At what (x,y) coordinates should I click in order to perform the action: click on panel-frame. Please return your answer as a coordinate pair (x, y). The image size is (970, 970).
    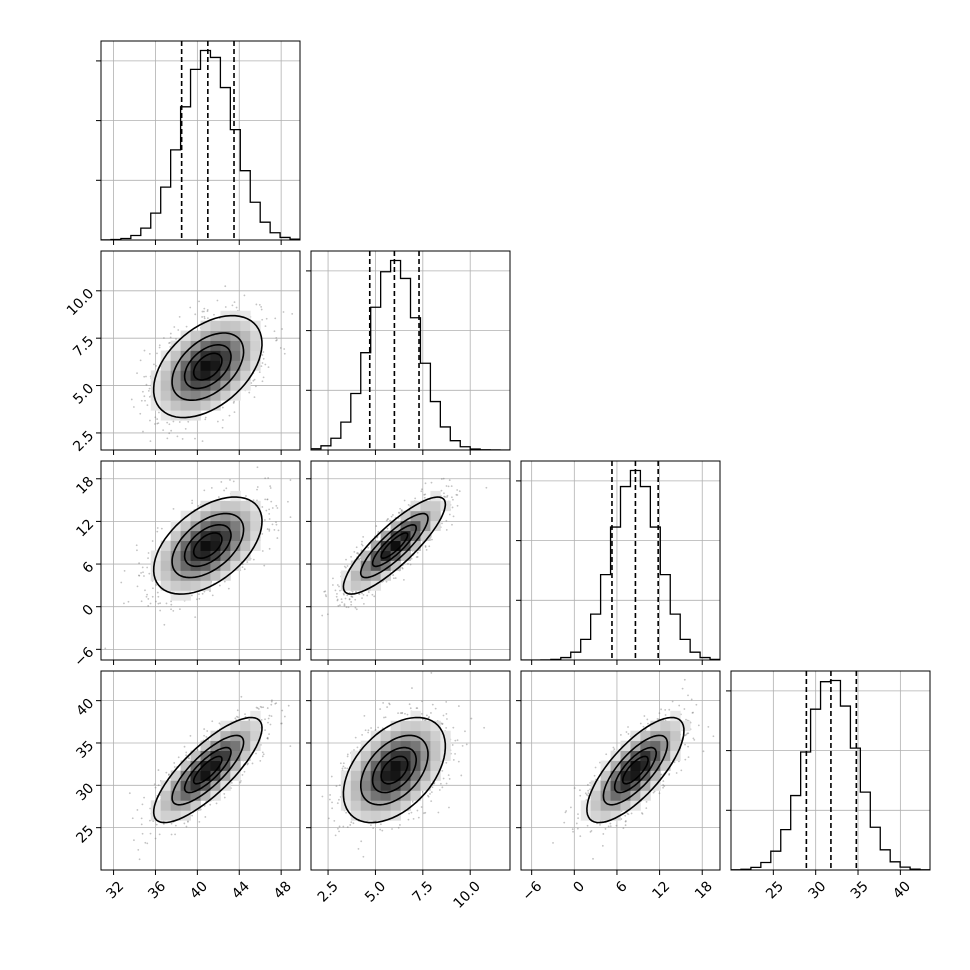
    Looking at the image, I should click on (410, 770).